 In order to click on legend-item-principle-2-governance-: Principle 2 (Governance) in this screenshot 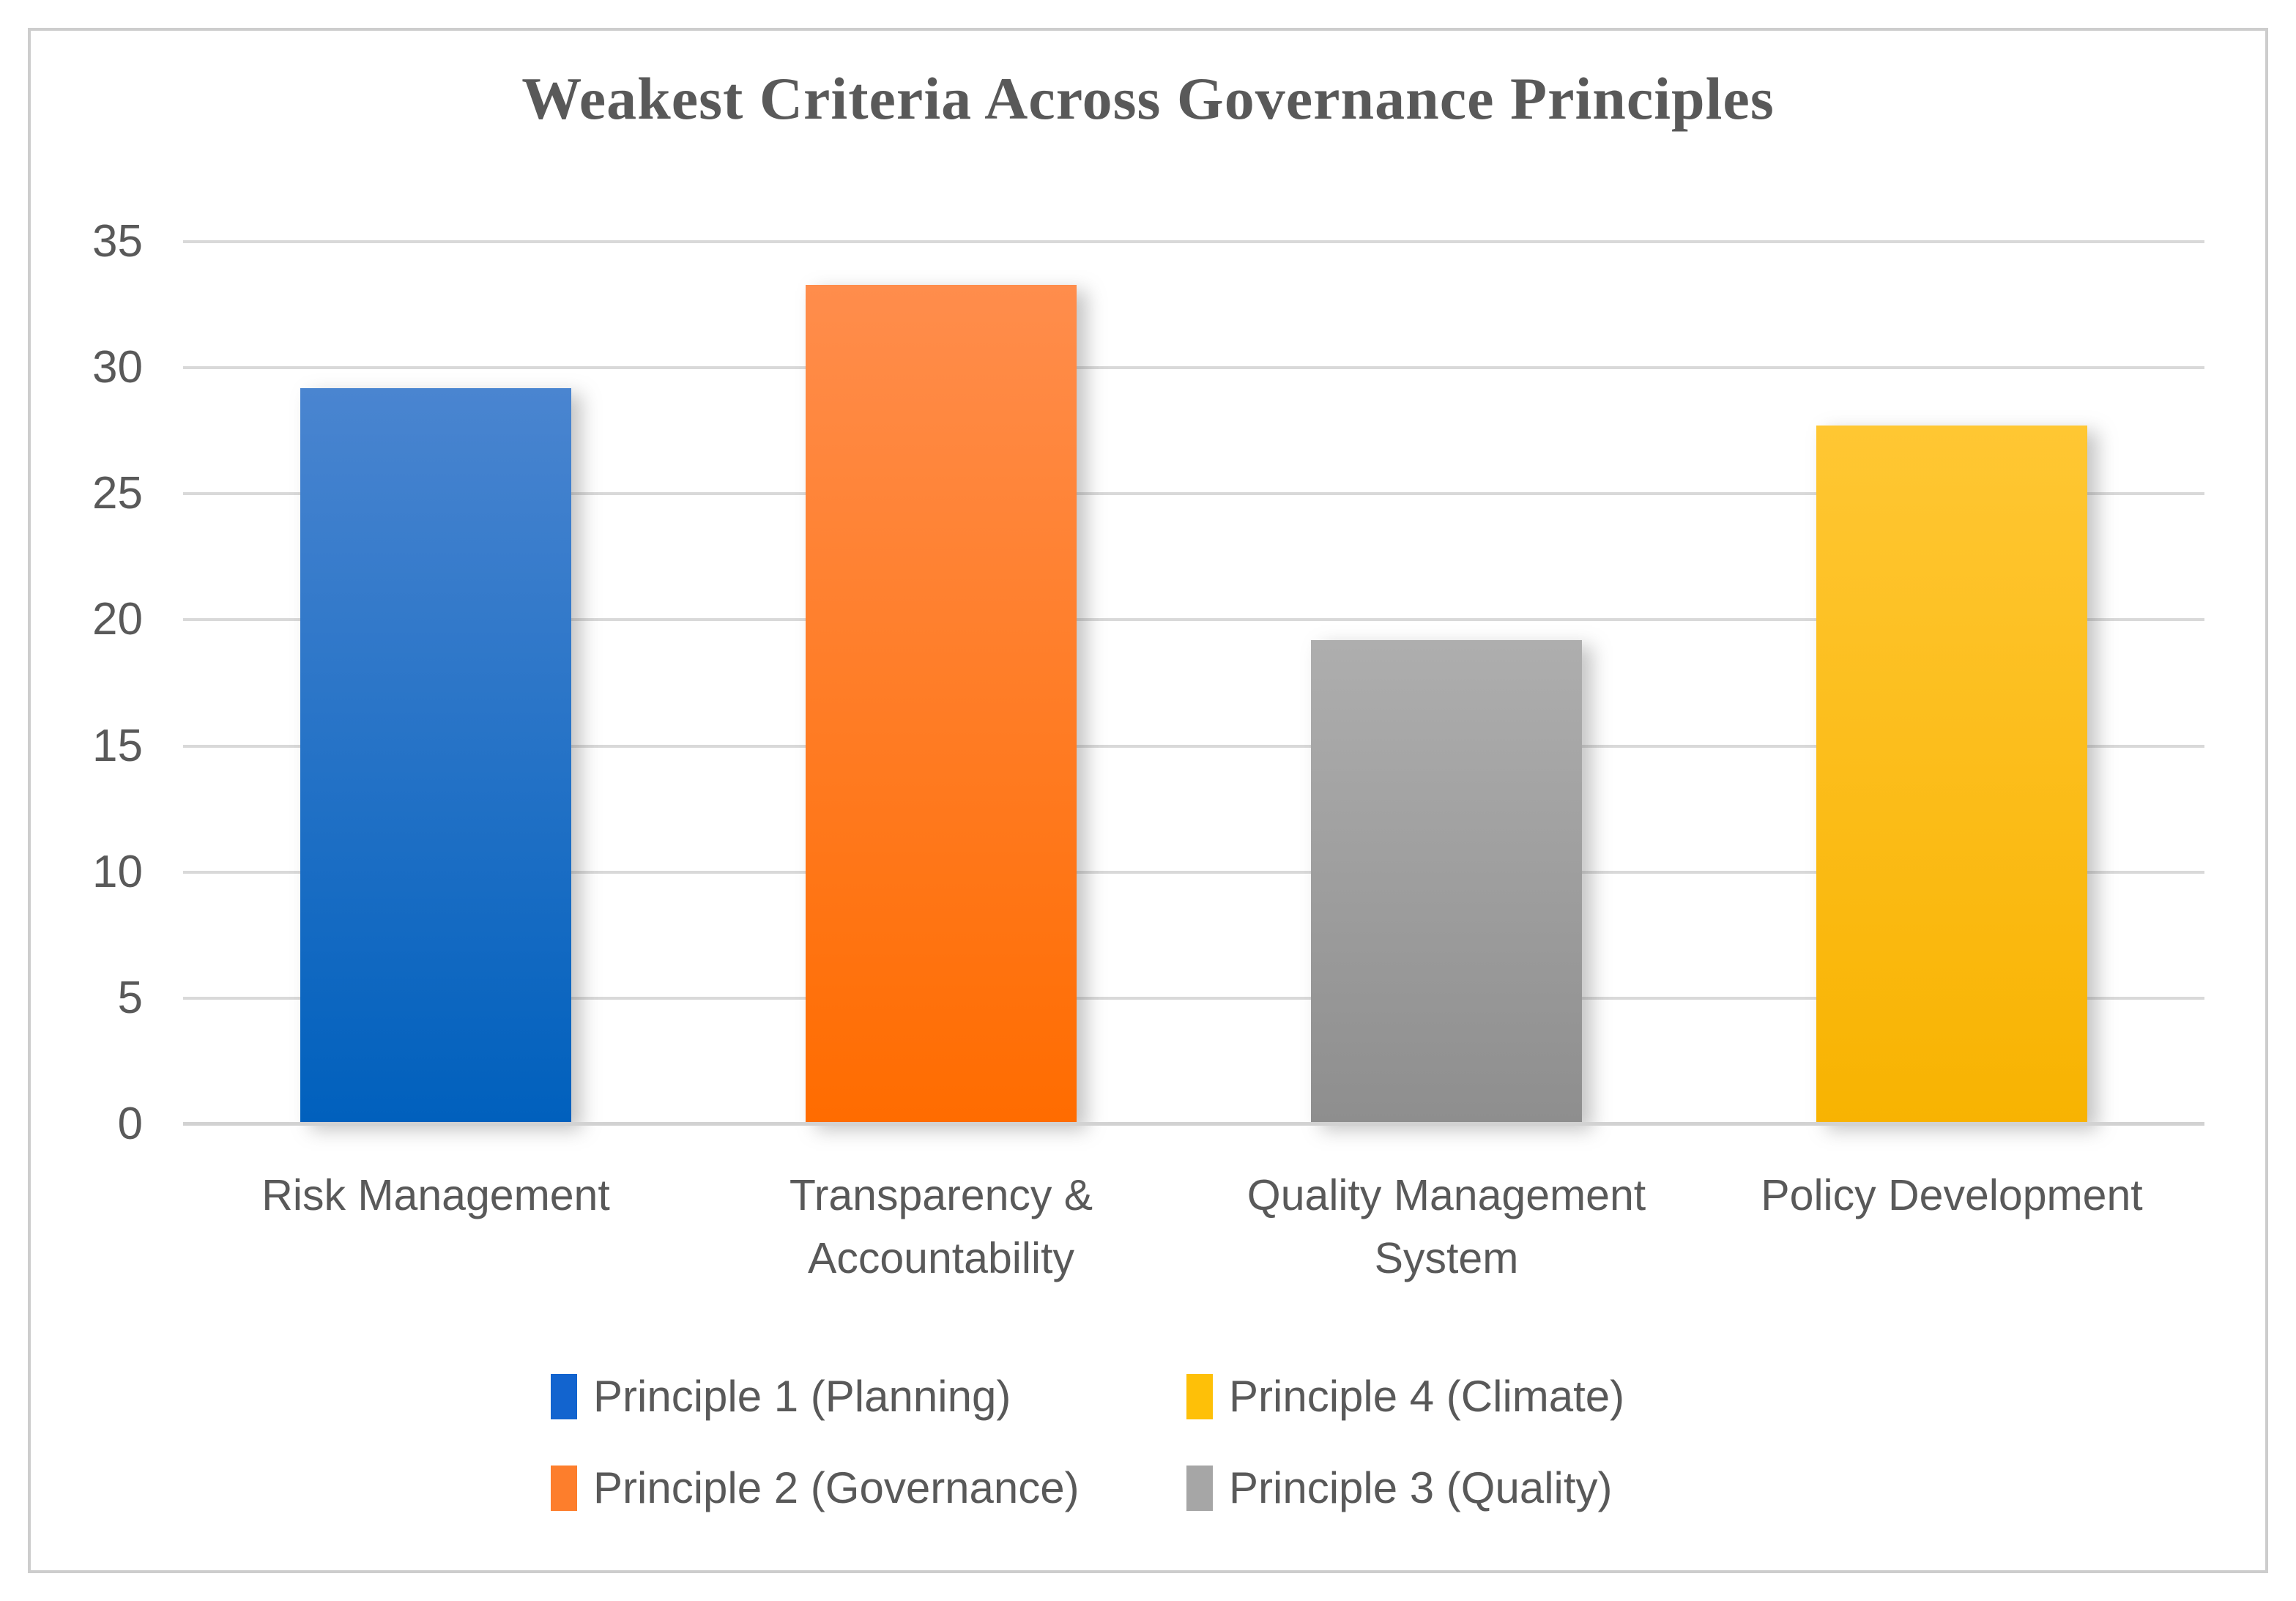, I will do `click(868, 1488)`.